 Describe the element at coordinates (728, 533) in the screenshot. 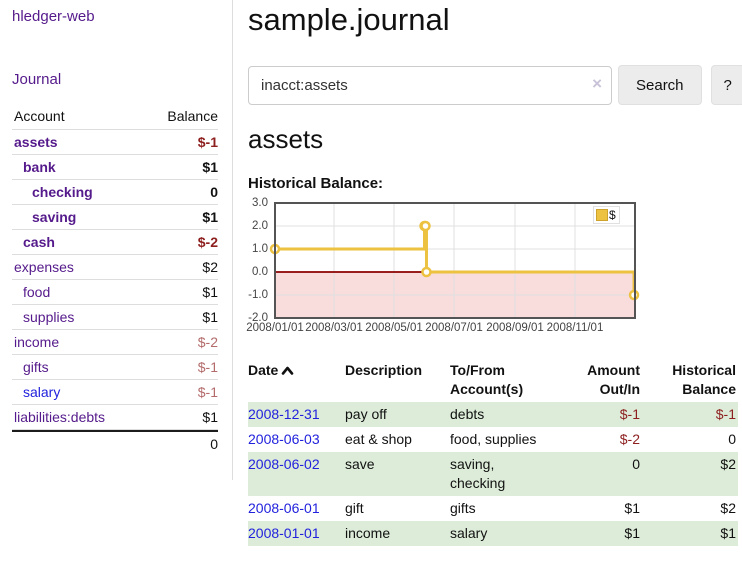

I see `transaction-balance: $1` at that location.